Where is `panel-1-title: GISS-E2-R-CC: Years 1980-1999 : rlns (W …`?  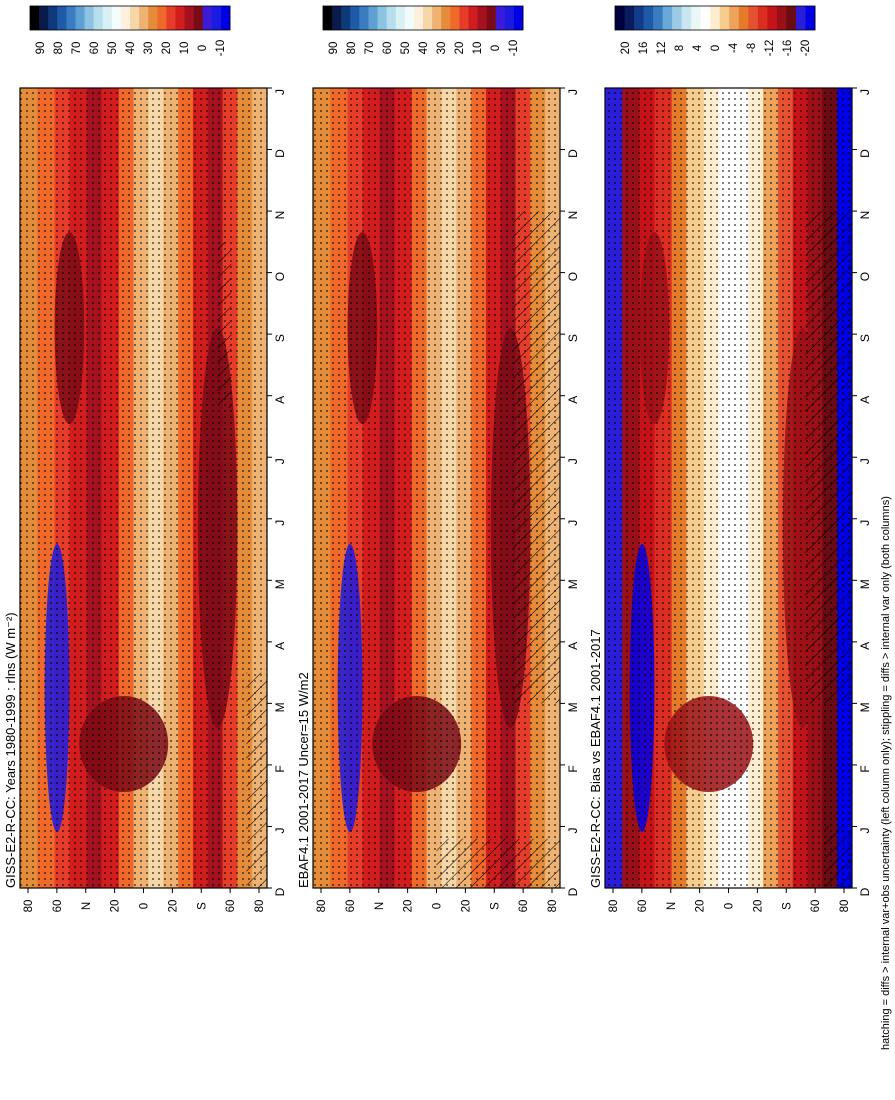
panel-1-title: GISS-E2-R-CC: Years 1980-1999 : rlns (W … is located at coordinates (10, 750).